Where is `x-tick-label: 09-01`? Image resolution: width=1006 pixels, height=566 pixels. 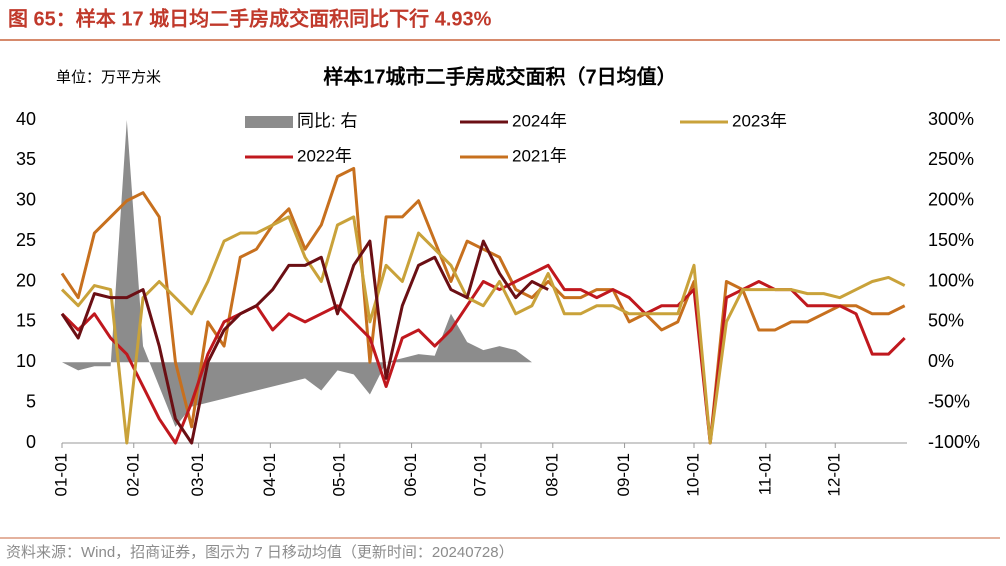 x-tick-label: 09-01 is located at coordinates (623, 474).